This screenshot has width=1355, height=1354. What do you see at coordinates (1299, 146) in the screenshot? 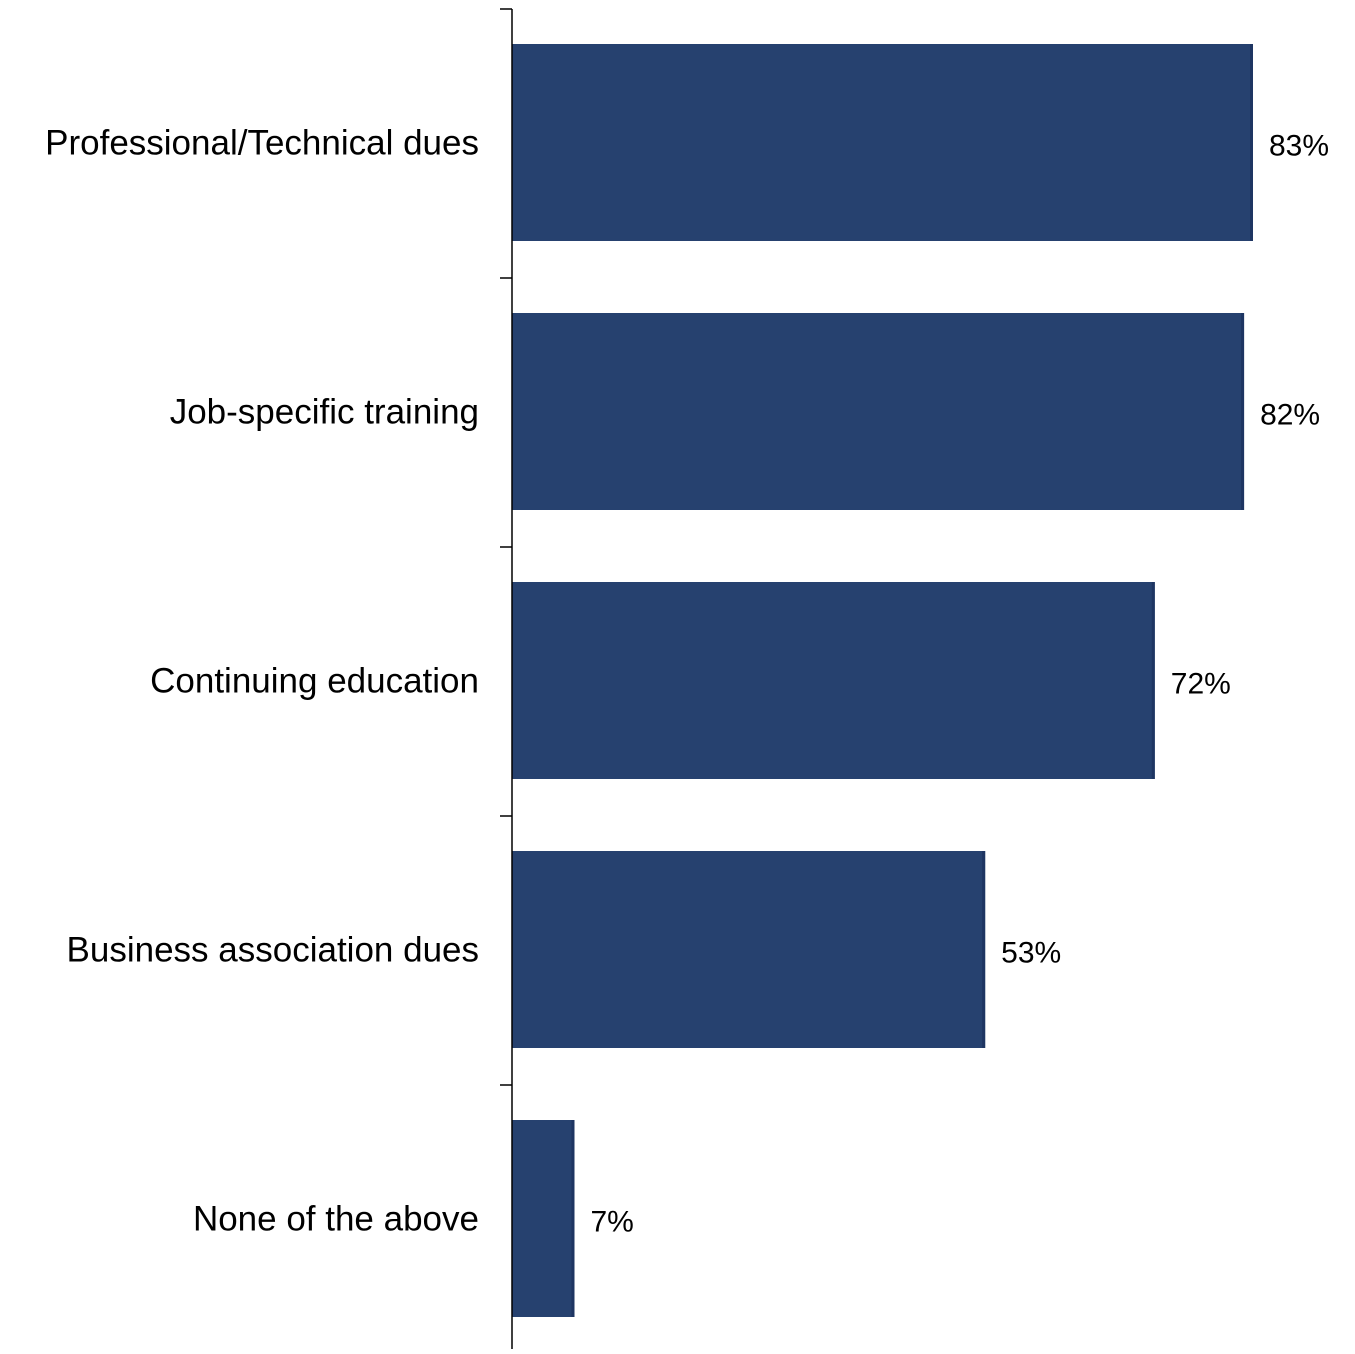
I see `data-label: 83%` at bounding box center [1299, 146].